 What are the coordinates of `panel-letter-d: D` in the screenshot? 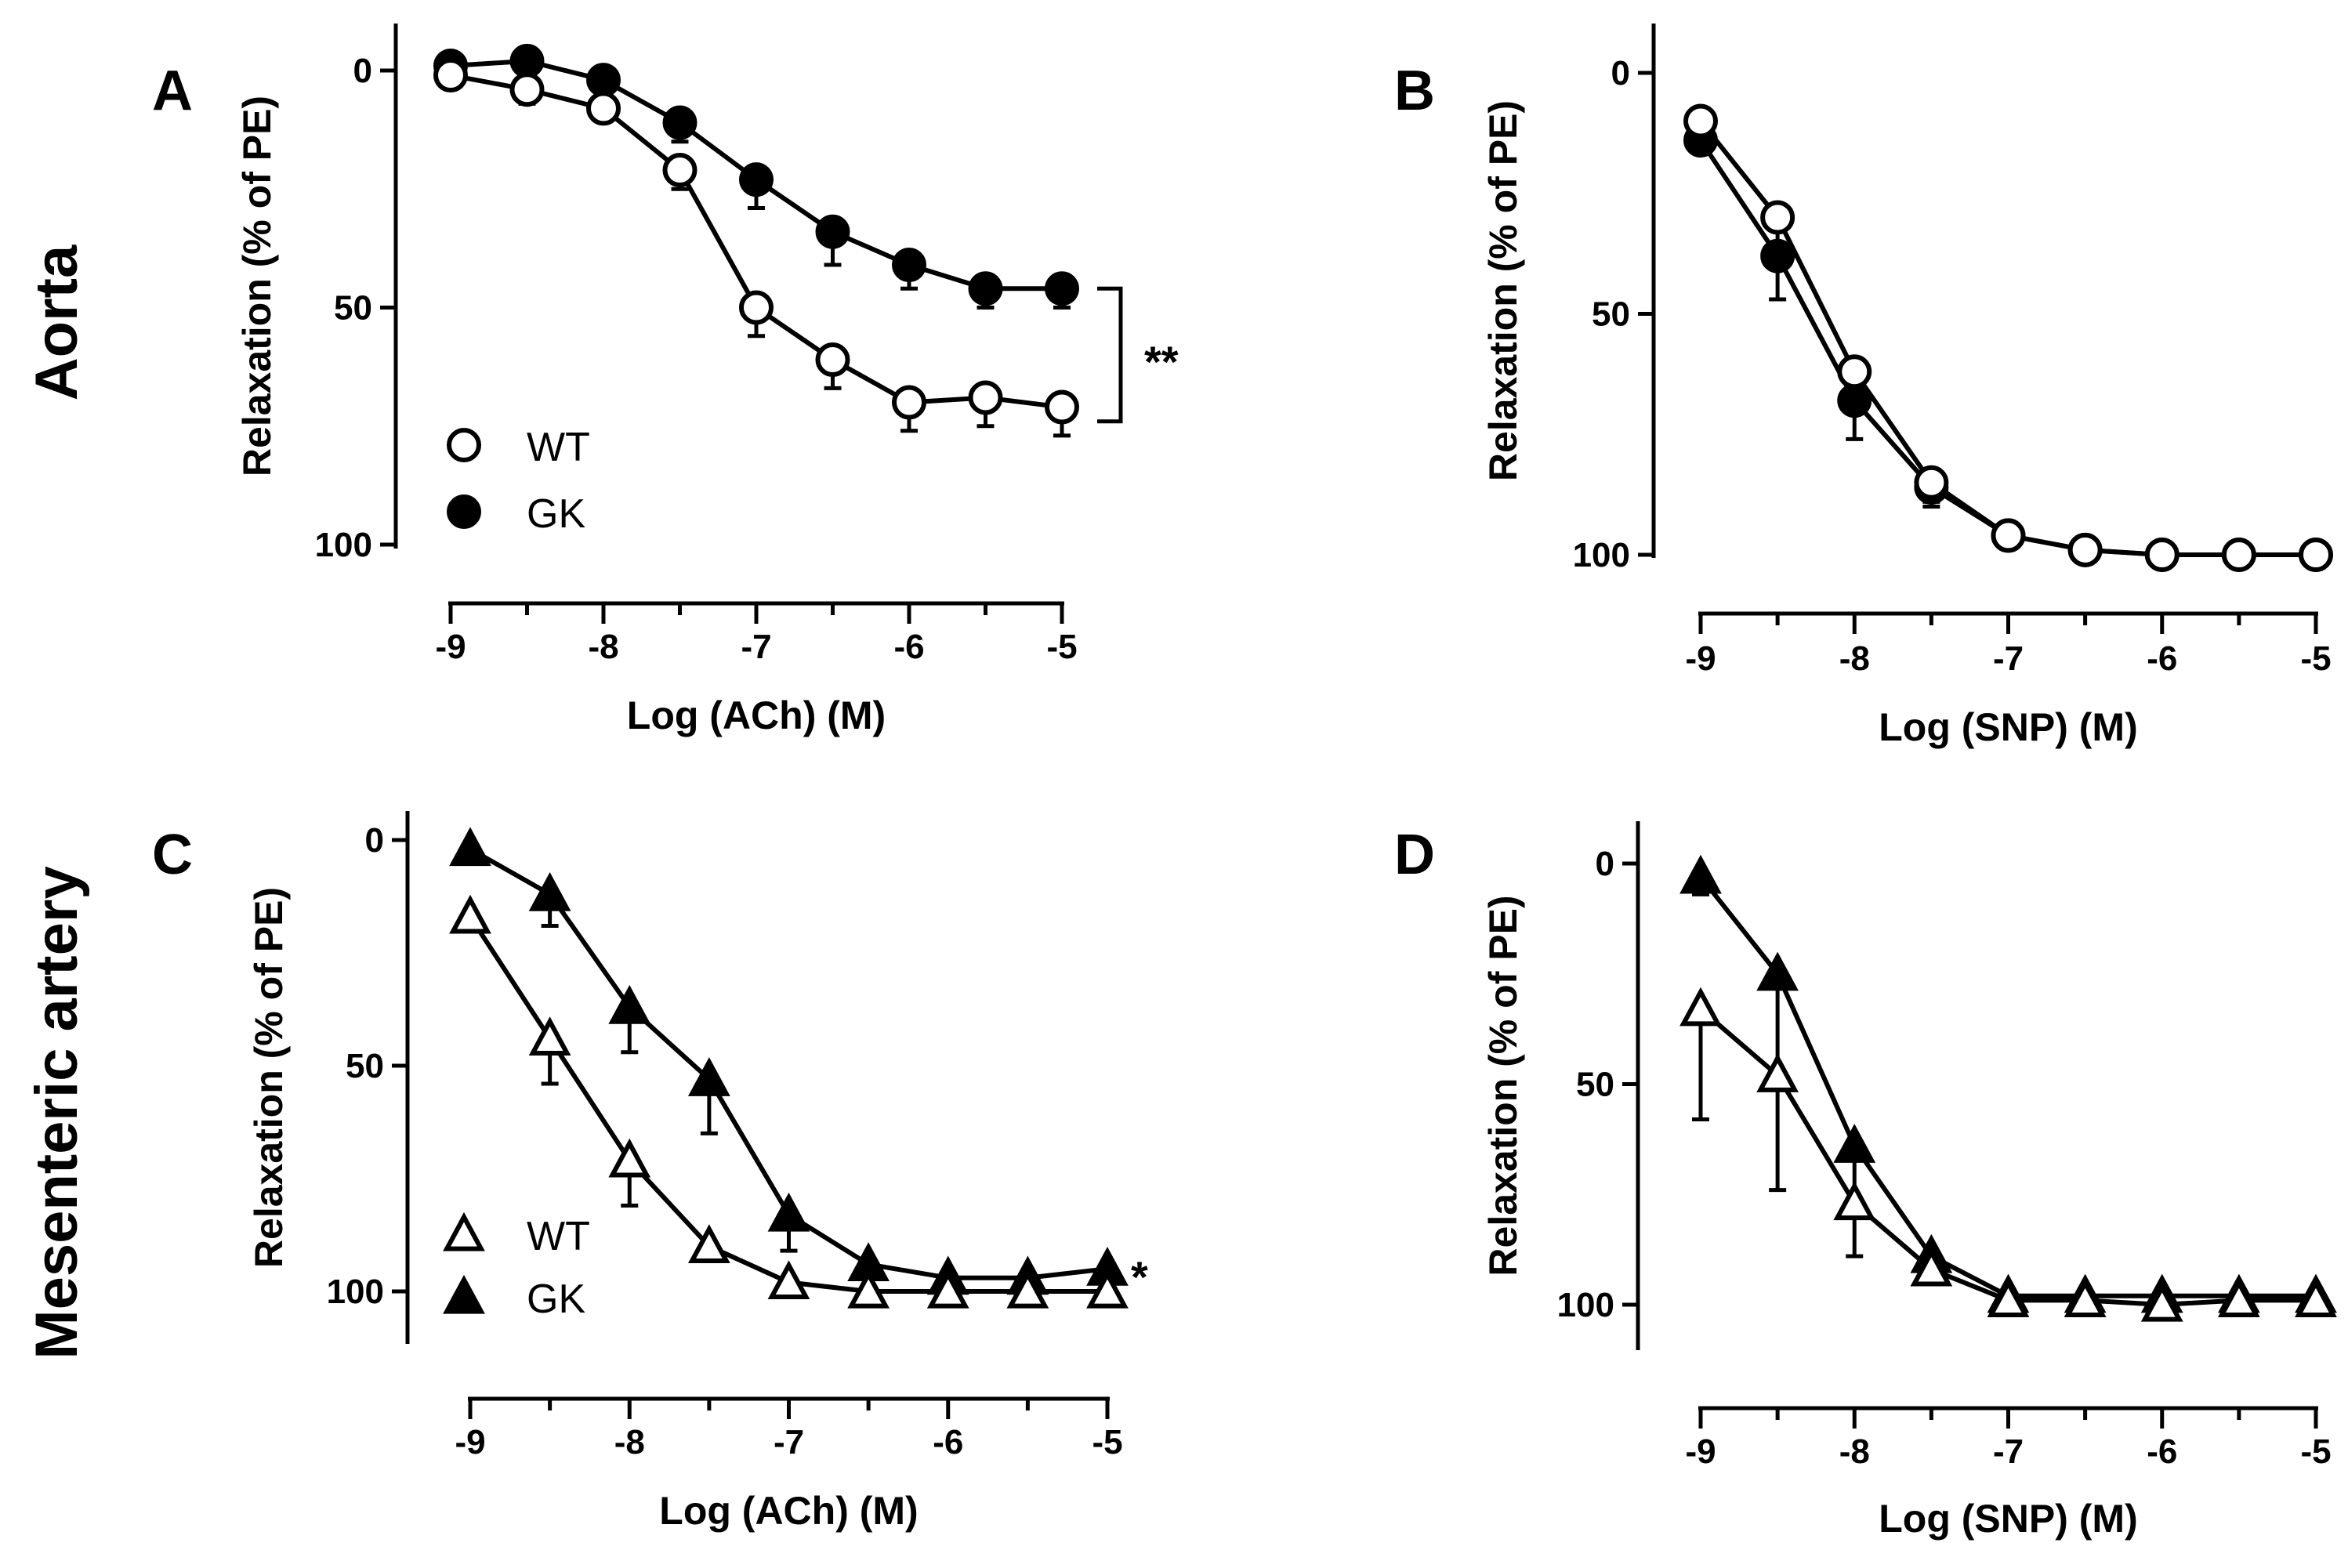 It's located at (1414, 855).